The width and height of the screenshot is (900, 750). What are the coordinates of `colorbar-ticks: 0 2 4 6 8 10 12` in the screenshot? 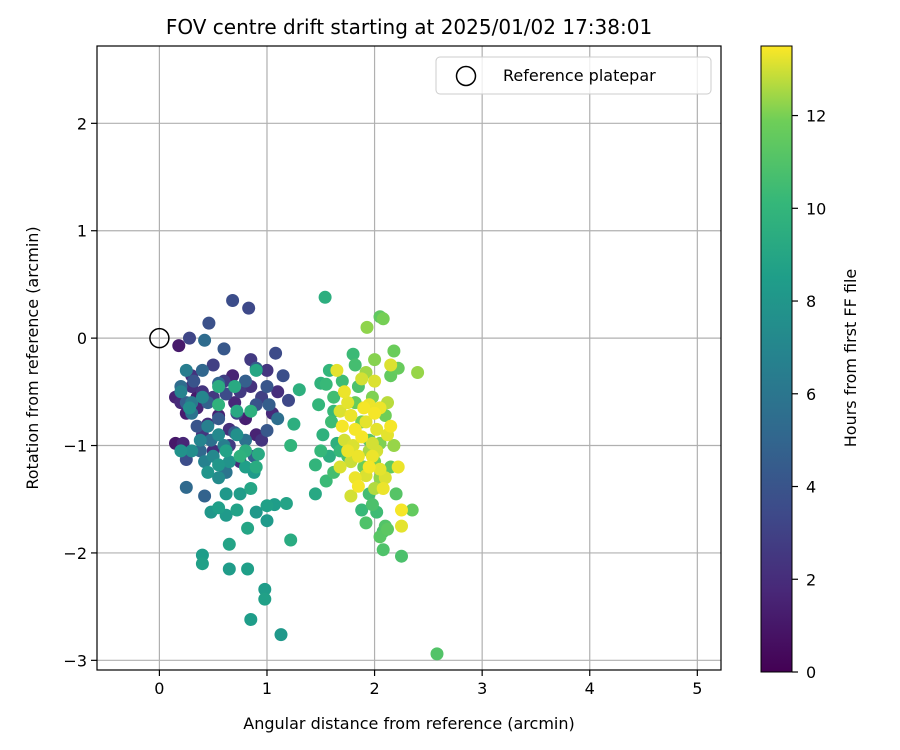 It's located at (809, 394).